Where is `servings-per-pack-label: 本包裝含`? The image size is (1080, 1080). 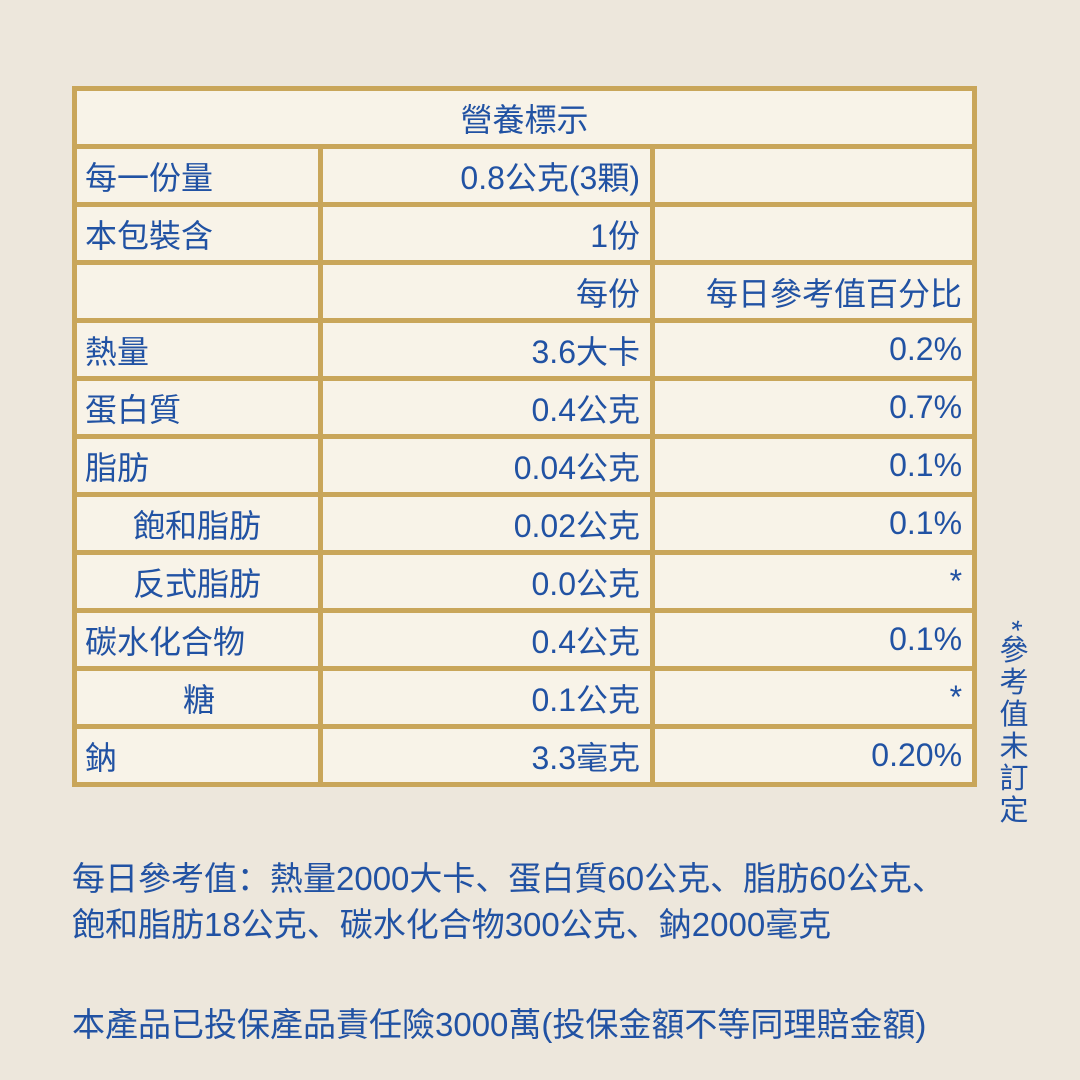 servings-per-pack-label: 本包裝含 is located at coordinates (197, 233).